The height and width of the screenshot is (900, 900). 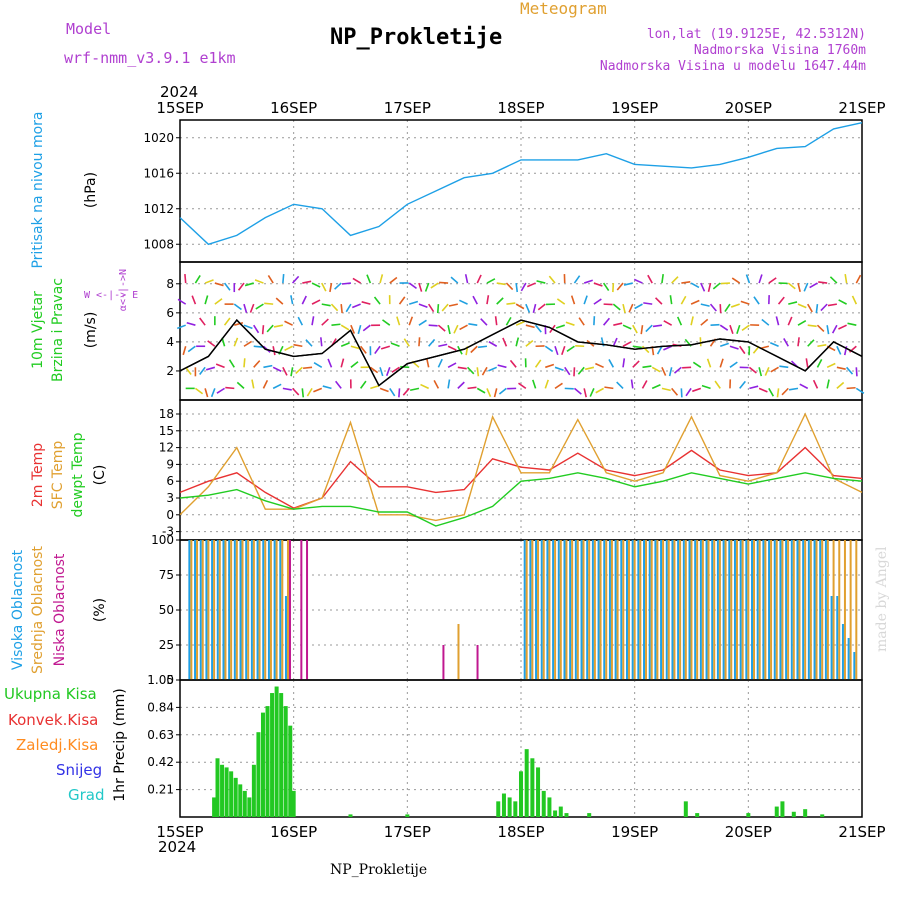 What do you see at coordinates (91, 330) in the screenshot?
I see `wind-ylabel-unit: (m/s)` at bounding box center [91, 330].